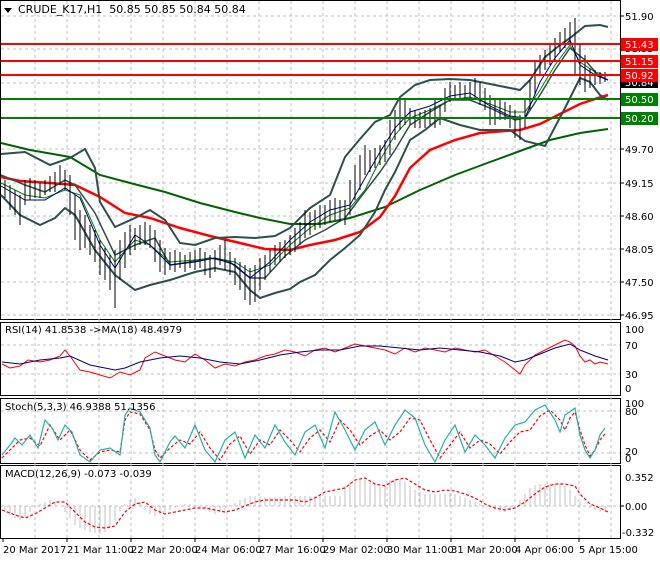 This screenshot has height=563, width=660. Describe the element at coordinates (8, 10) in the screenshot. I see `dropdown-arrow-icon` at that location.